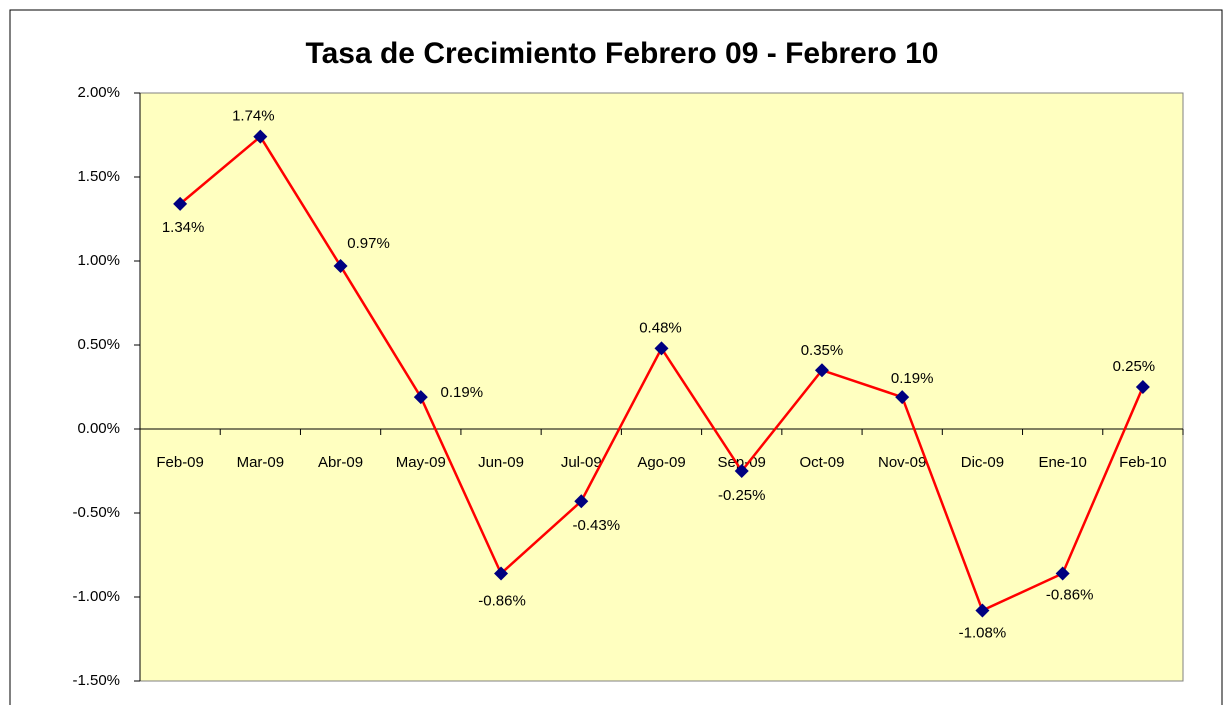 This screenshot has width=1231, height=705. Describe the element at coordinates (98, 428) in the screenshot. I see `y-tick-label: 0.00%` at that location.